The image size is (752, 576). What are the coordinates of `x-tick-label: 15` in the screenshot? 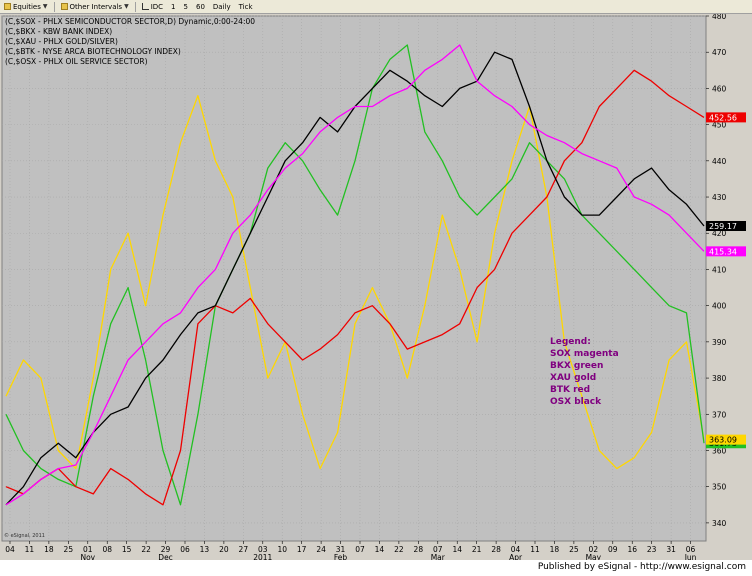 It's located at (127, 549).